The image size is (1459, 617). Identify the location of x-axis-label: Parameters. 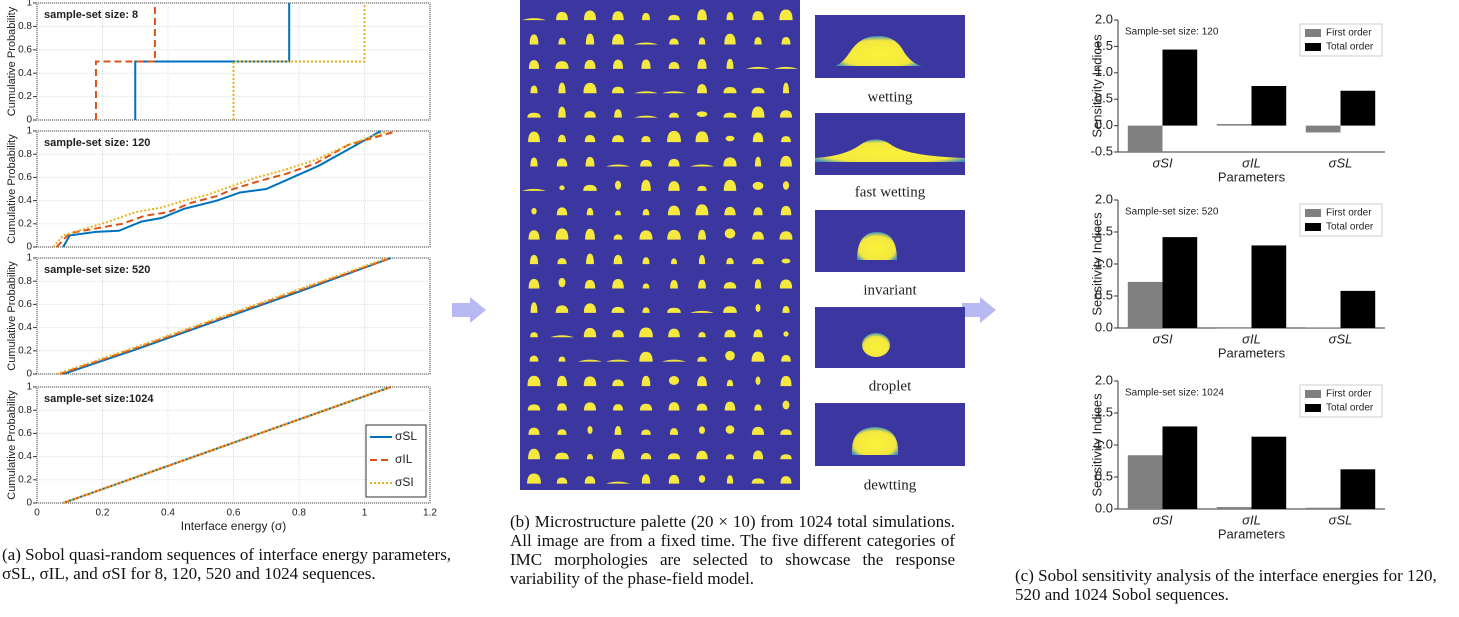
(1252, 352).